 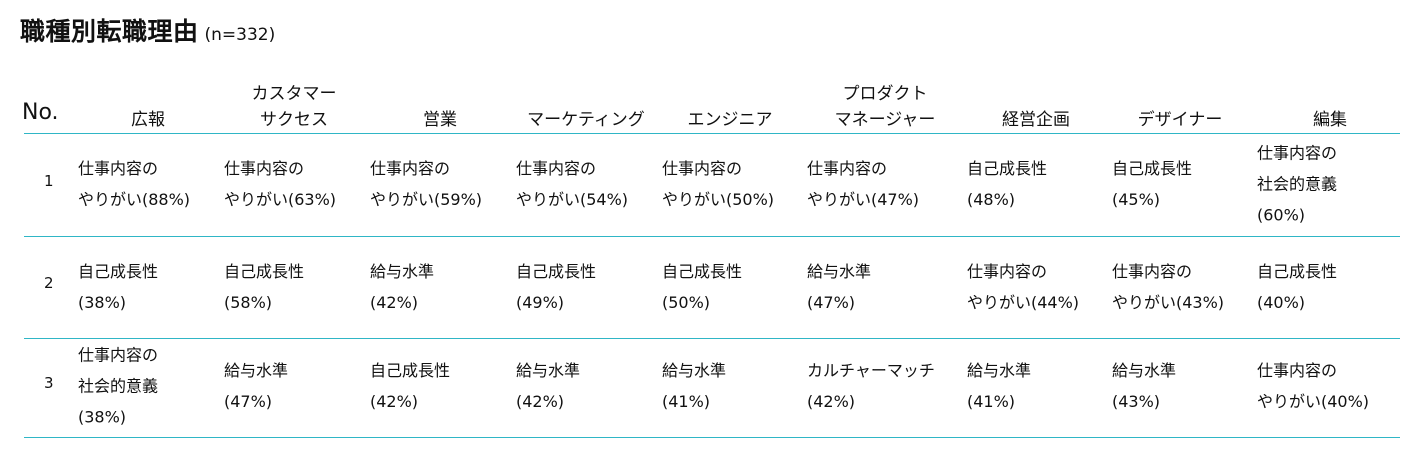 What do you see at coordinates (871, 386) in the screenshot?
I see `table-cell: カルチャーマッチ (42%)` at bounding box center [871, 386].